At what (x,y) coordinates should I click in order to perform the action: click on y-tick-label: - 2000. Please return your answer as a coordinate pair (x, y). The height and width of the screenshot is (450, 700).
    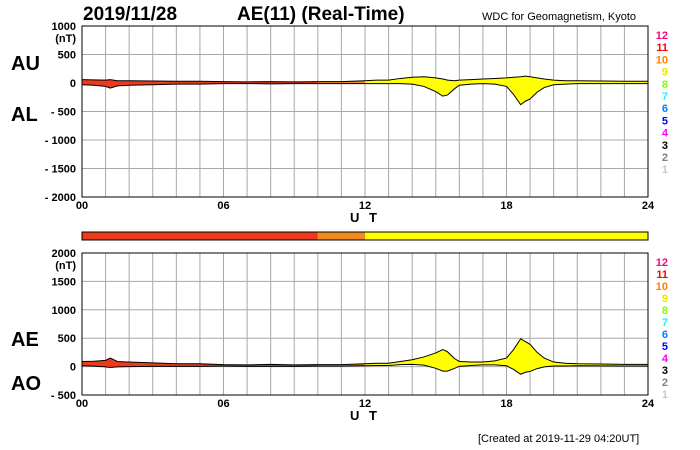
    Looking at the image, I should click on (60, 198).